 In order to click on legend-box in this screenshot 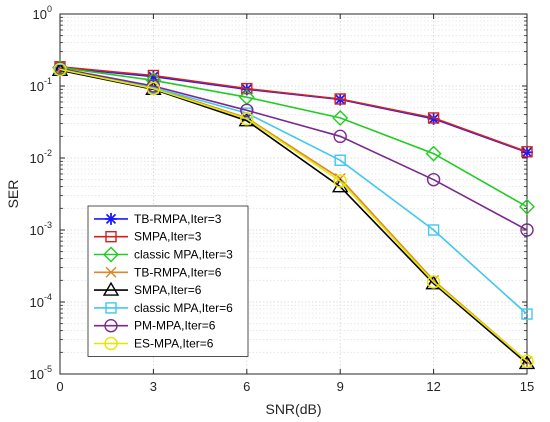, I will do `click(168, 281)`.